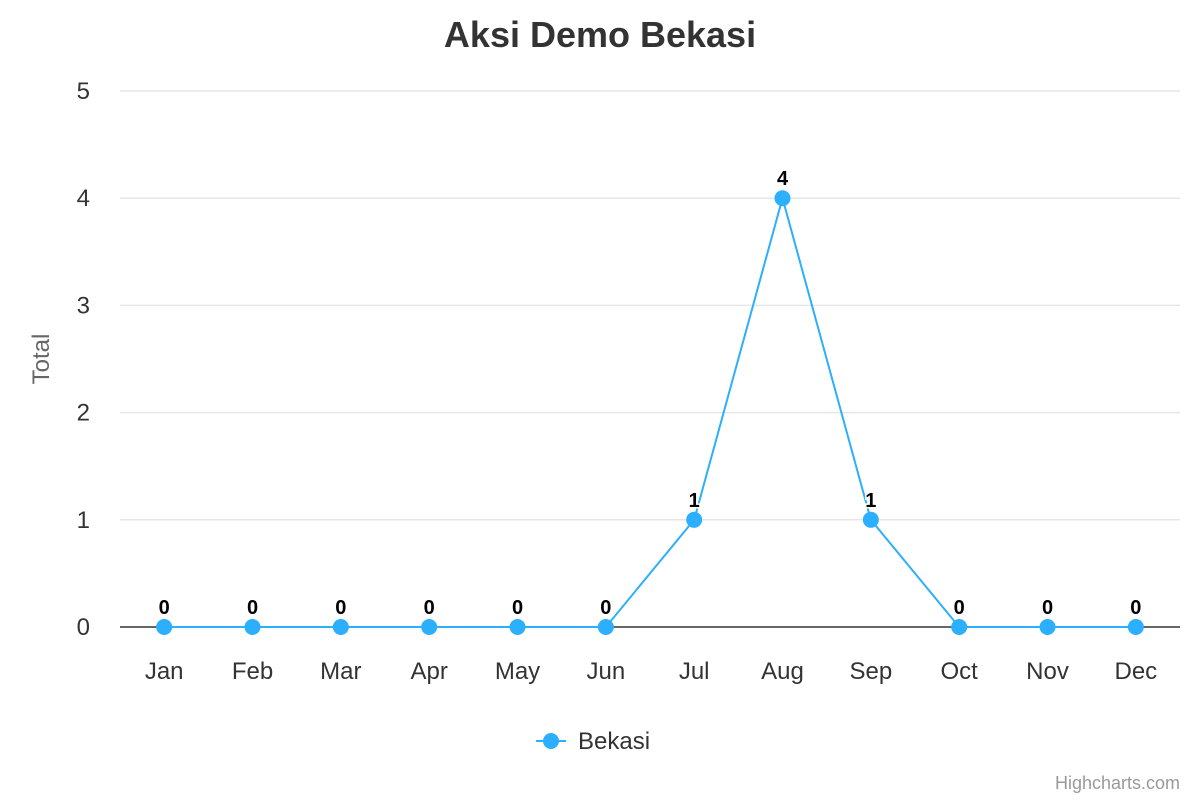 This screenshot has width=1200, height=800. I want to click on y-tick-label: 0, so click(83, 627).